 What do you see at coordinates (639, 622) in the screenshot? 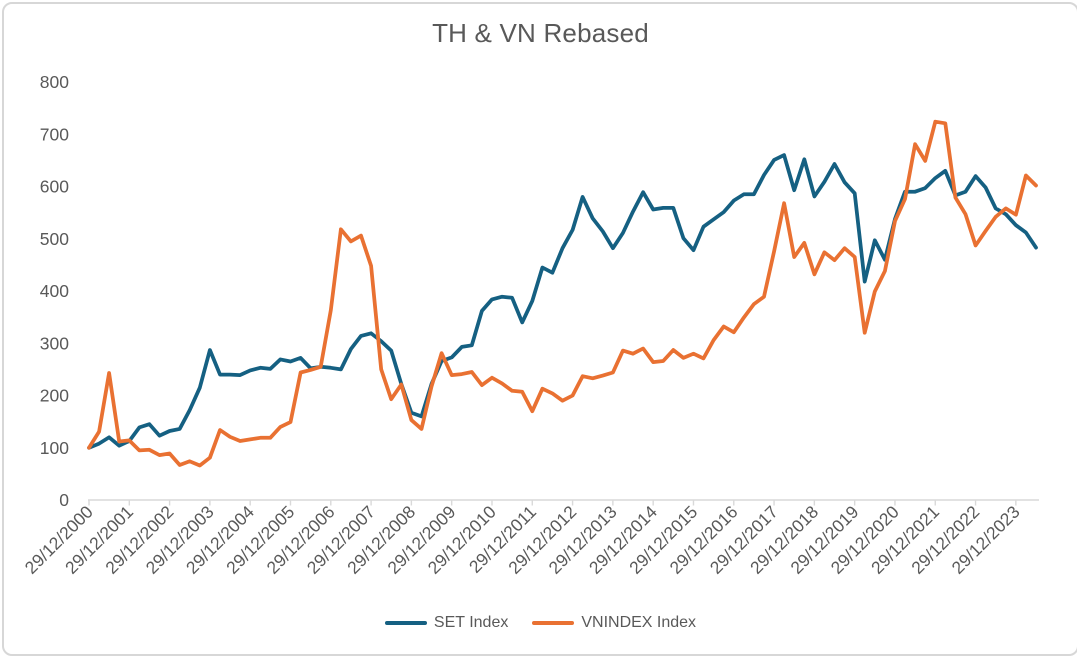
I see `vnindex-legend-label: VNINDEX Index` at bounding box center [639, 622].